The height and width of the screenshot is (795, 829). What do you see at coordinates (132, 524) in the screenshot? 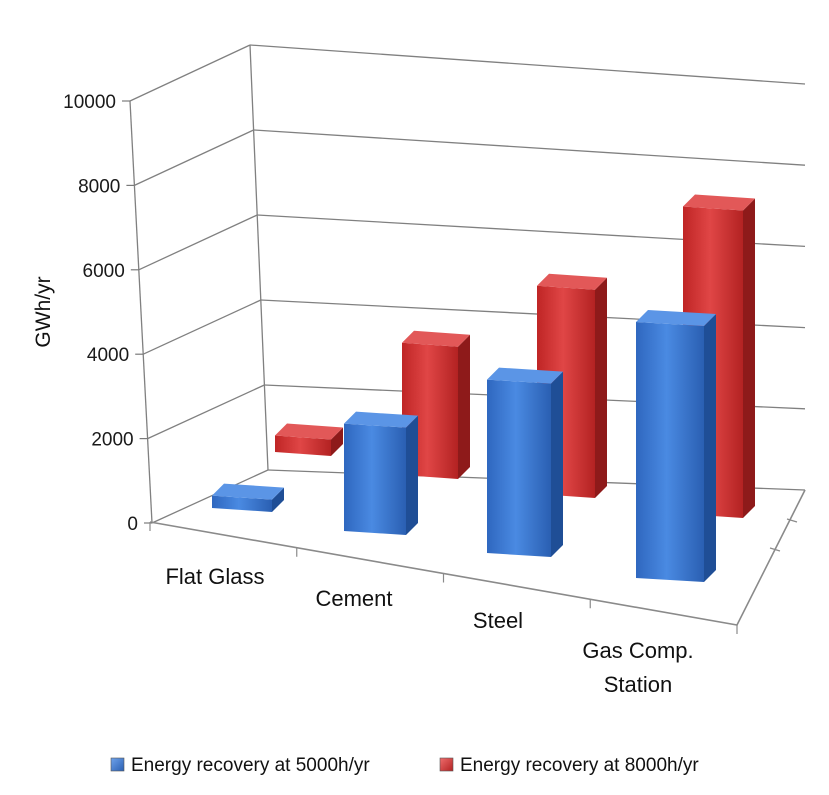
I see `y-tick-label: 0` at bounding box center [132, 524].